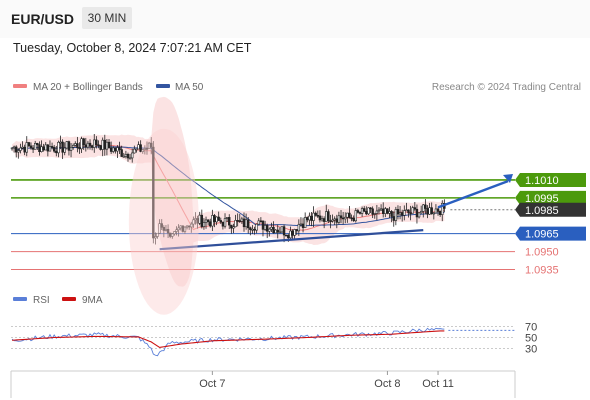 Image resolution: width=590 pixels, height=400 pixels. What do you see at coordinates (228, 339) in the screenshot?
I see `rsi-ma-line` at bounding box center [228, 339].